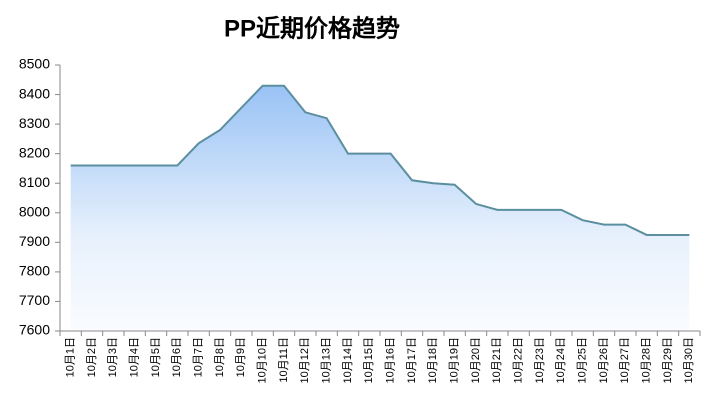 Image resolution: width=717 pixels, height=408 pixels. I want to click on x-tick-label: 10月30日, so click(689, 360).